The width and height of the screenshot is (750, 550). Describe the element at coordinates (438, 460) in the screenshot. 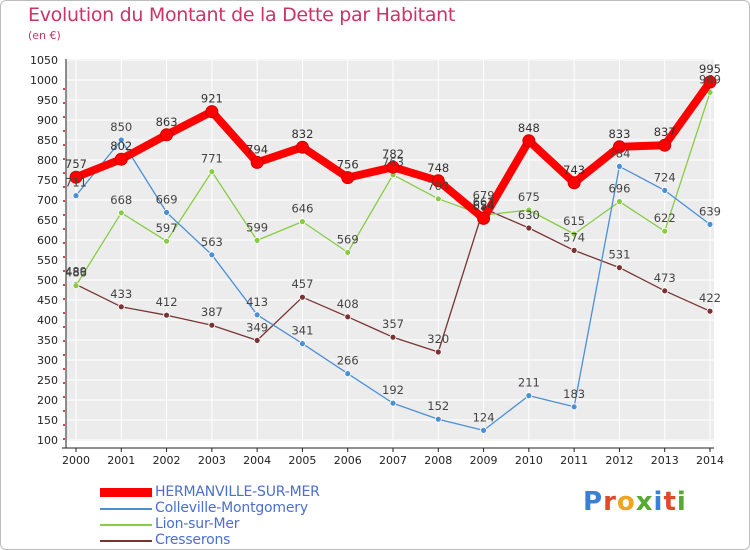

I see `x-tick-label: 2008` at that location.